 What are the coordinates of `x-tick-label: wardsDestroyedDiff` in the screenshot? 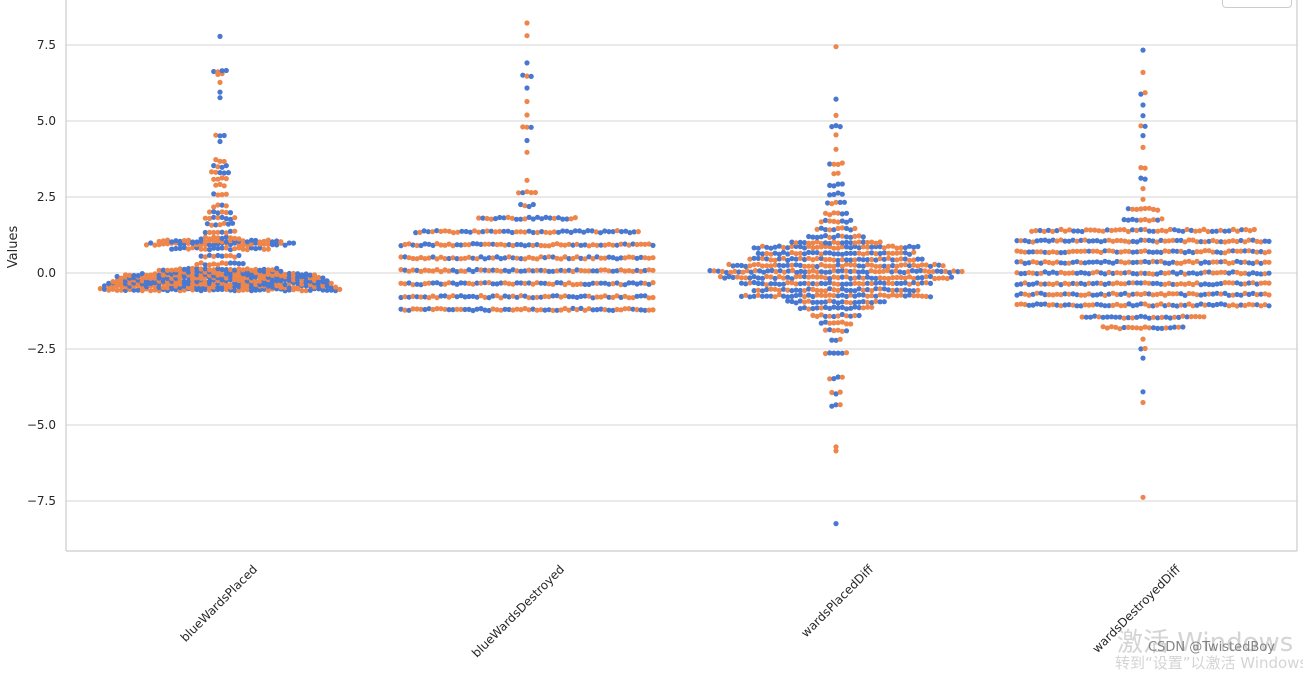 It's located at (1137, 609).